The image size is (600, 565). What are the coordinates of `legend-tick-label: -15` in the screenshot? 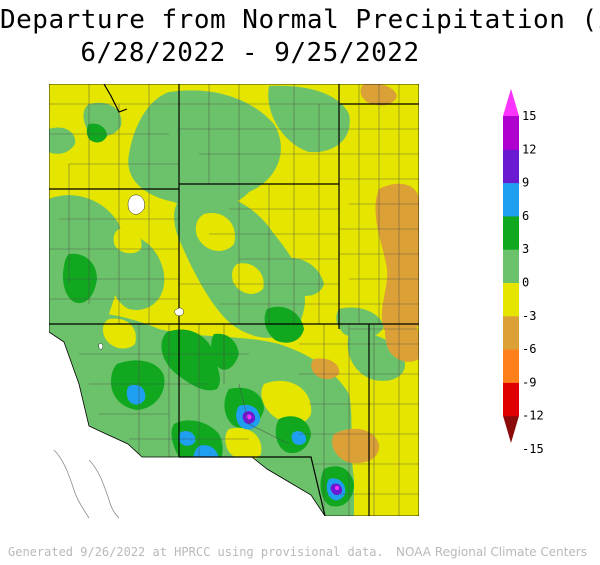 It's located at (533, 449).